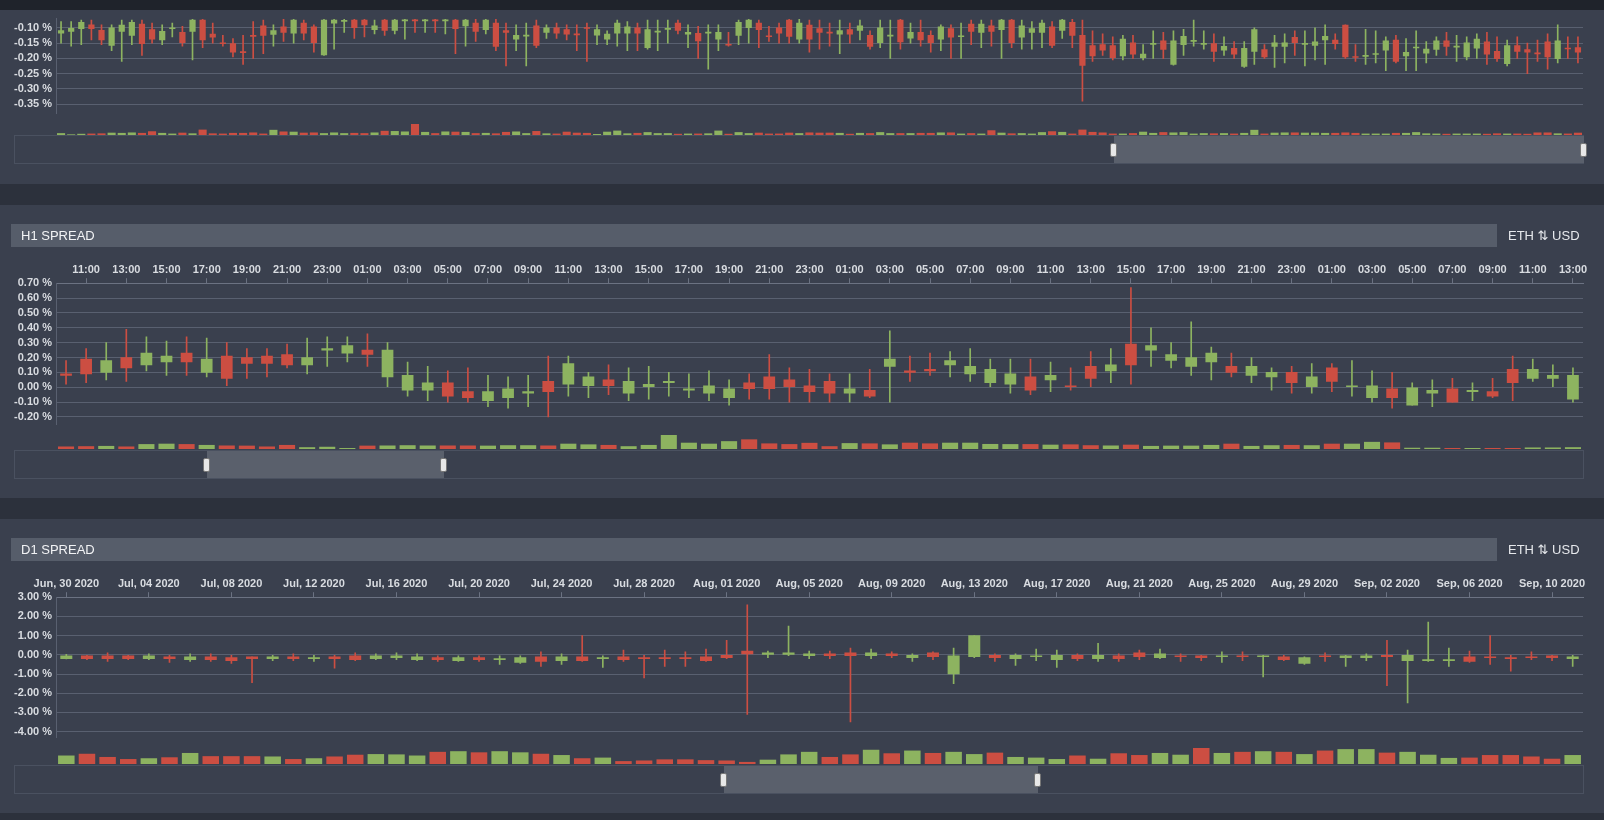  I want to click on x-tick-label: Jul, 08 2020, so click(231, 582).